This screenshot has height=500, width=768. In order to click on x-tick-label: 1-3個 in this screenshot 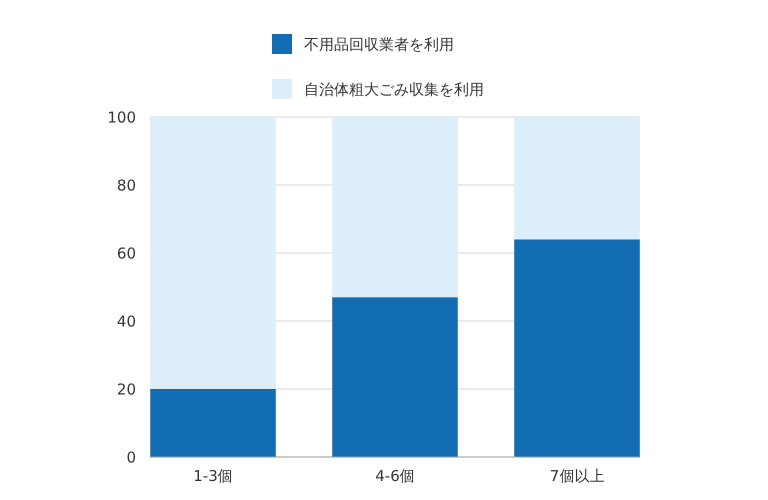, I will do `click(213, 476)`.